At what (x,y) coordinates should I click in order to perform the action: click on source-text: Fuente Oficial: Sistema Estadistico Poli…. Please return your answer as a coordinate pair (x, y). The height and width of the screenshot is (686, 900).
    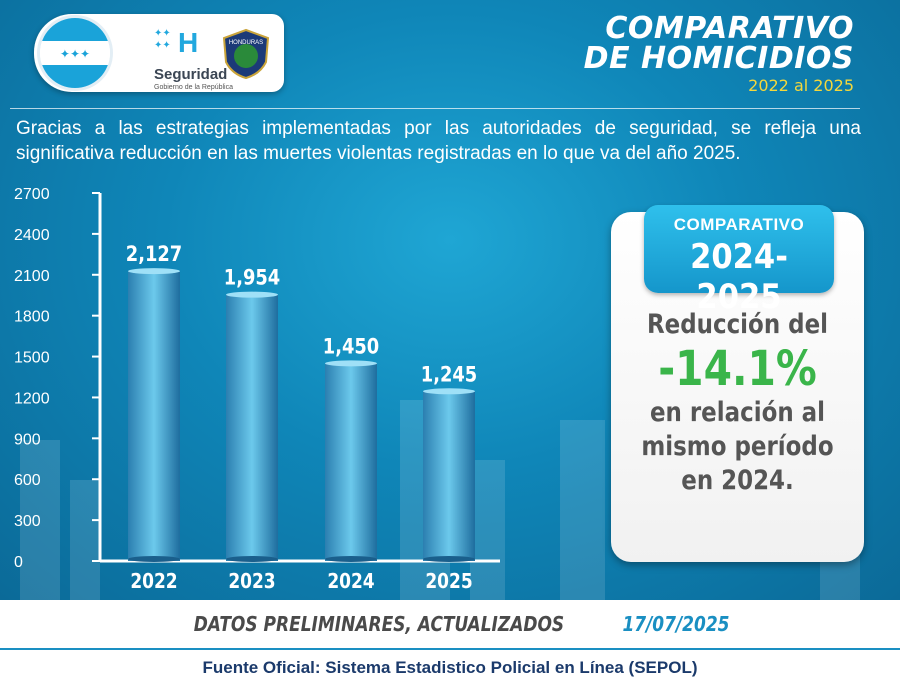
    Looking at the image, I should click on (450, 667).